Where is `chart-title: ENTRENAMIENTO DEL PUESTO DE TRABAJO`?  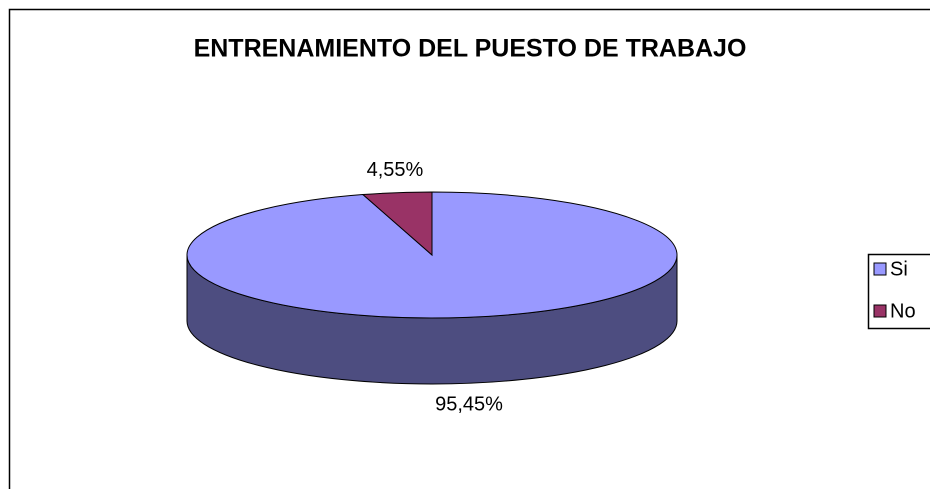
chart-title: ENTRENAMIENTO DEL PUESTO DE TRABAJO is located at coordinates (470, 49).